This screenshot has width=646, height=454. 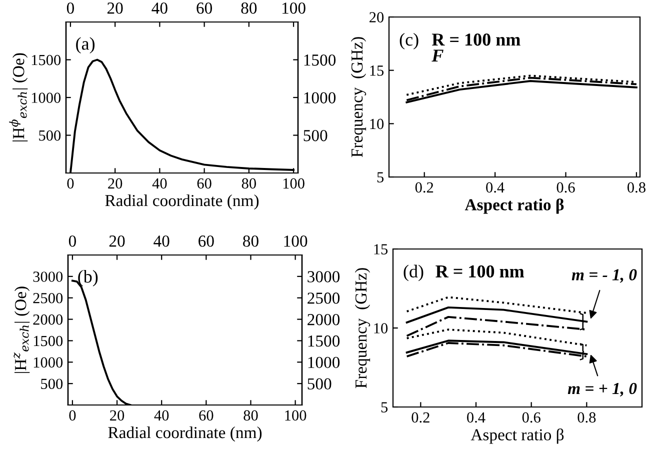 What do you see at coordinates (409, 41) in the screenshot?
I see `annotation: (c)` at bounding box center [409, 41].